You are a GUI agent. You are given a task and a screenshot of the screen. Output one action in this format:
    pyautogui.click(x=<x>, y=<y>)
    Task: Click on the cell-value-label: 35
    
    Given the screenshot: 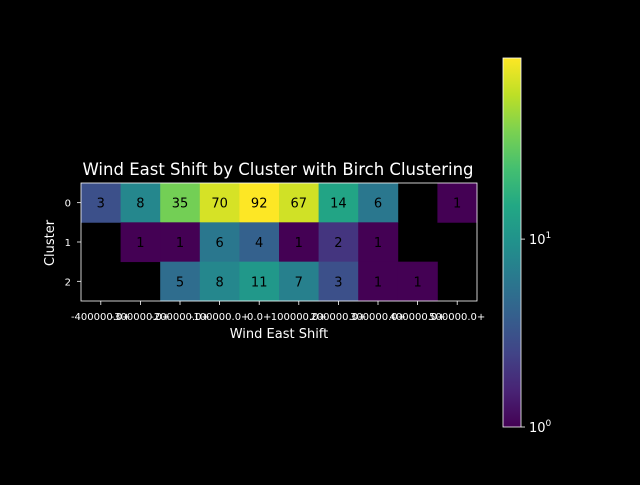 What is the action you would take?
    pyautogui.click(x=180, y=204)
    